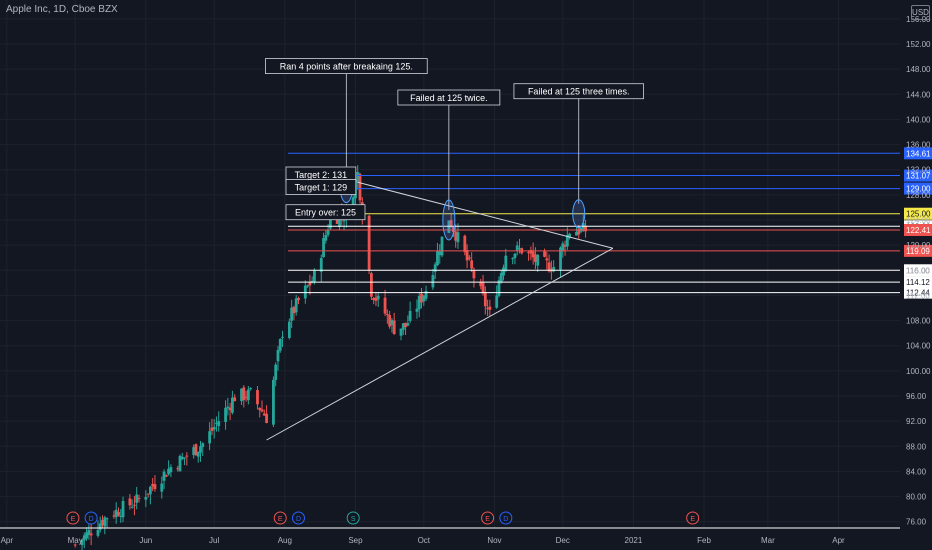 The image size is (932, 550). Describe the element at coordinates (916, 497) in the screenshot. I see `y-tick-label: 80.00` at that location.